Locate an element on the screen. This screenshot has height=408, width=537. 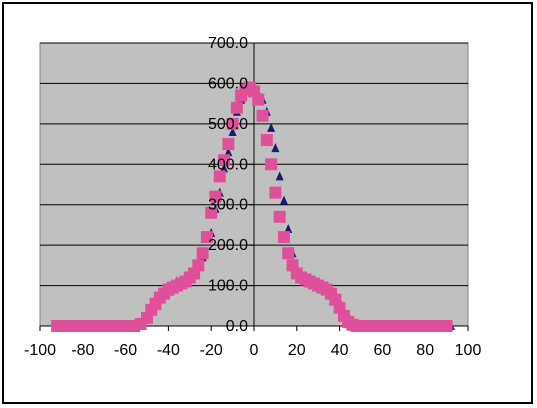
y-tick-label-5: 500.0 is located at coordinates (228, 124).